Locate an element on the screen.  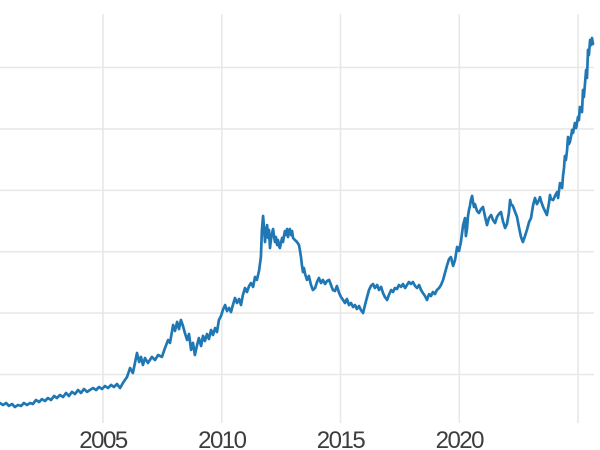
x-tick-label-2020: 2020 is located at coordinates (460, 438).